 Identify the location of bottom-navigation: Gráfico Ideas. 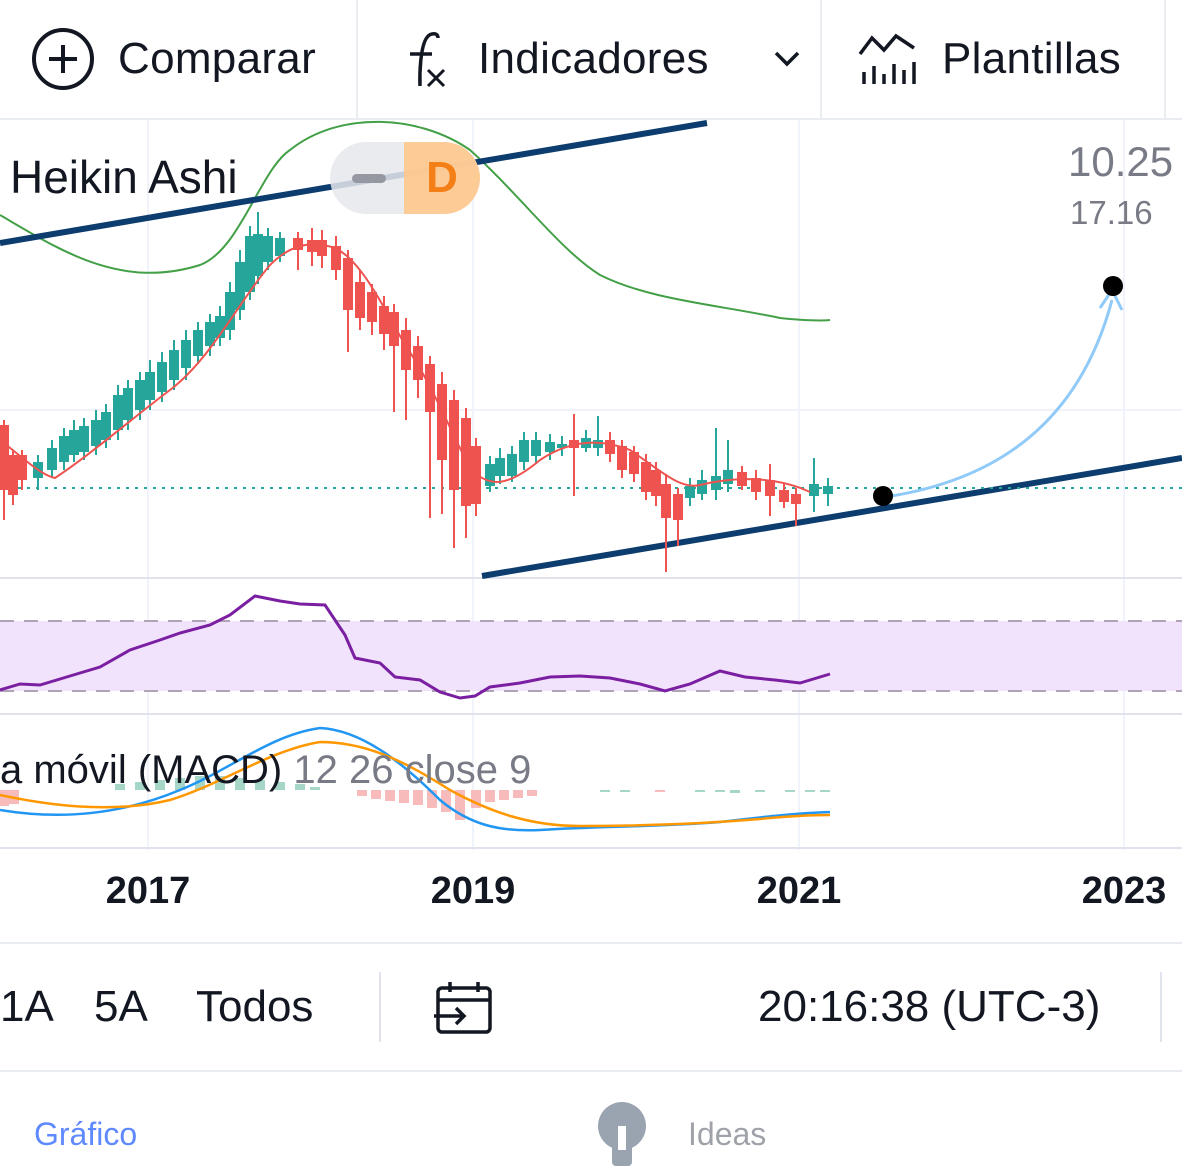
(591, 1120).